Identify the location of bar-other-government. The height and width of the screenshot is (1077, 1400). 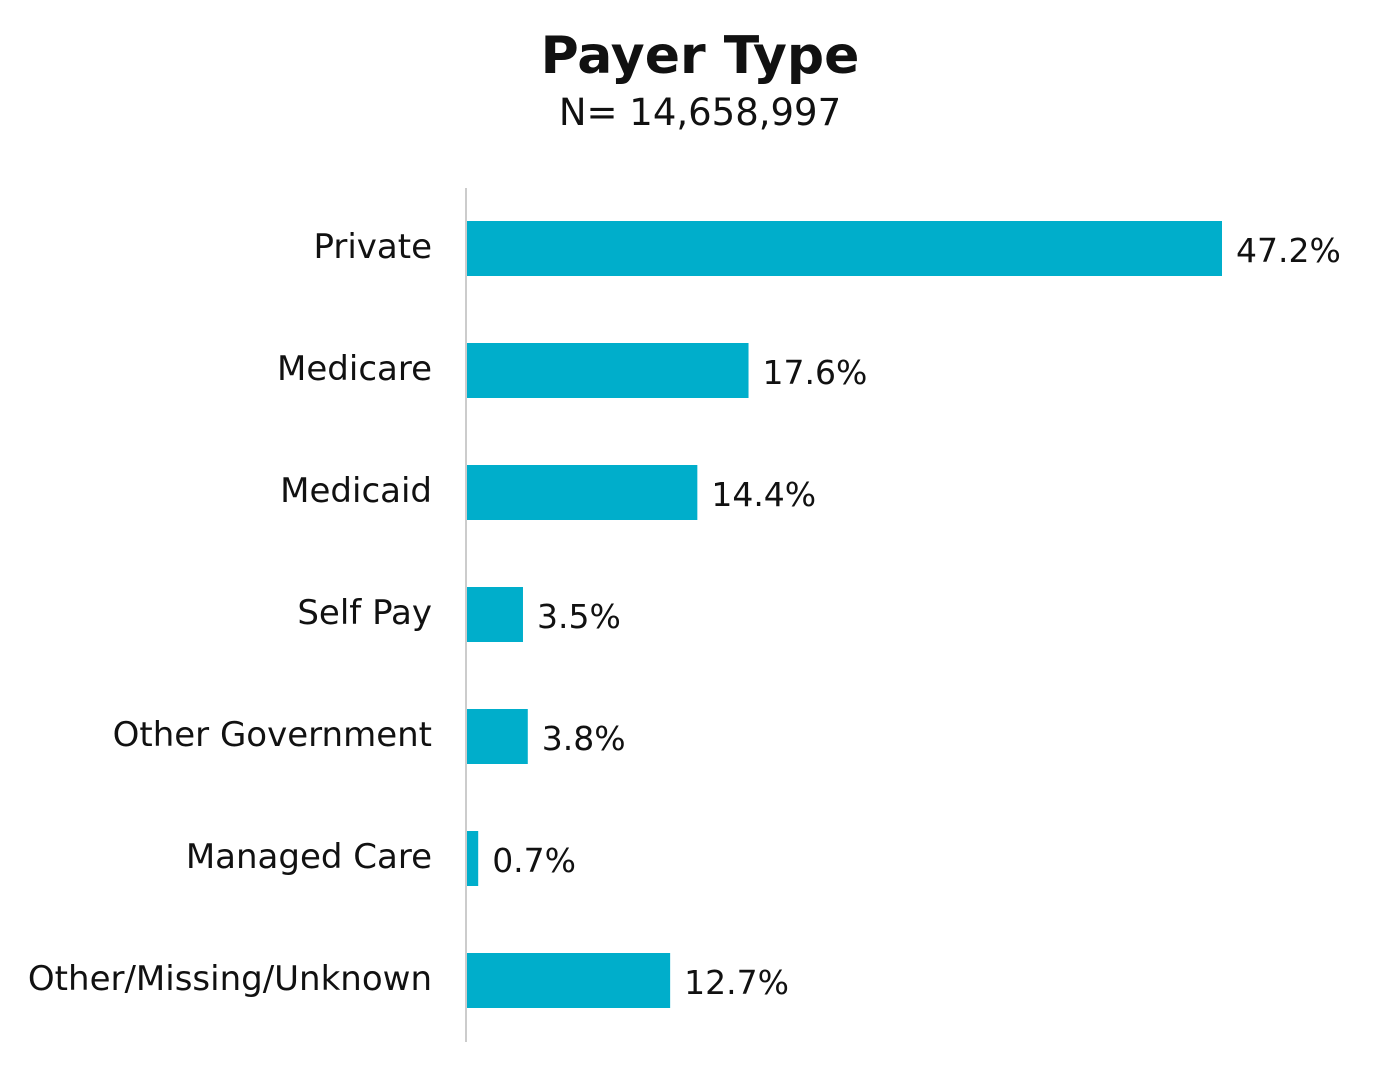
(497, 736).